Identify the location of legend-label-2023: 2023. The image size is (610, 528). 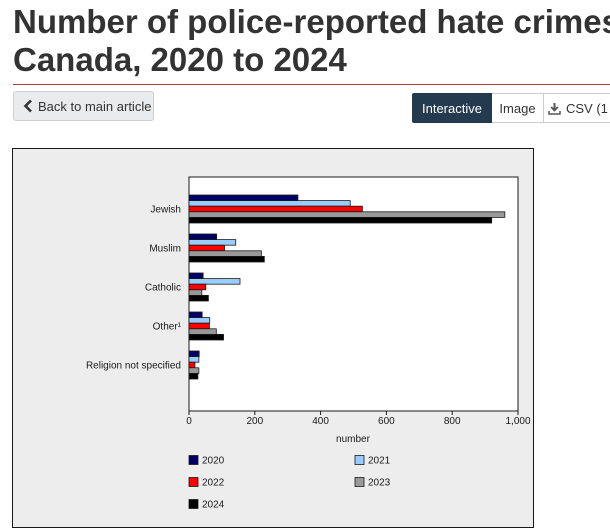
(379, 483).